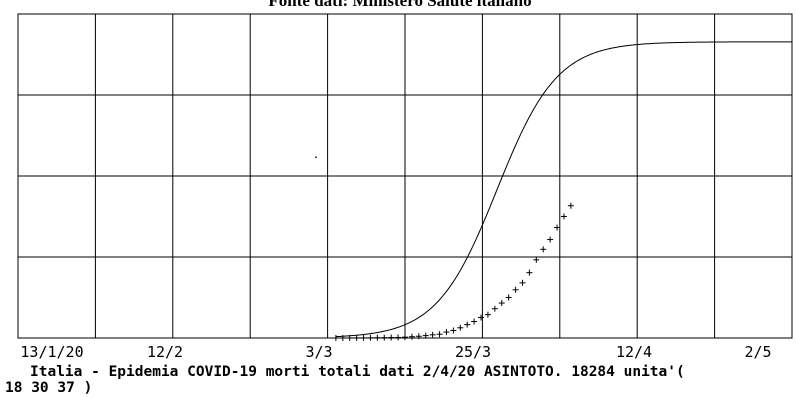 The width and height of the screenshot is (796, 397). I want to click on x-tick-label: 3/3, so click(318, 352).